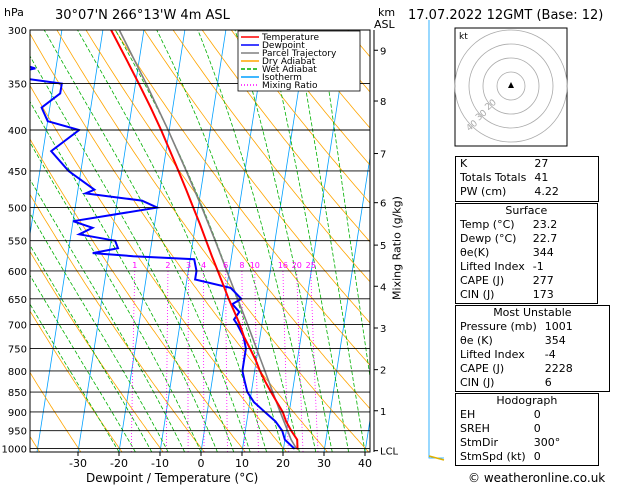 The height and width of the screenshot is (486, 629). Describe the element at coordinates (383, 155) in the screenshot. I see `km-tick-label: 7` at that location.